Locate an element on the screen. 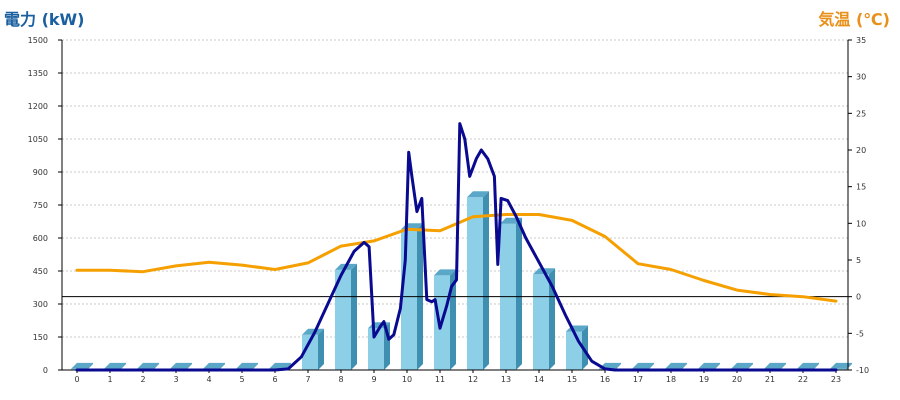  x-tick-label: 8 is located at coordinates (340, 379).